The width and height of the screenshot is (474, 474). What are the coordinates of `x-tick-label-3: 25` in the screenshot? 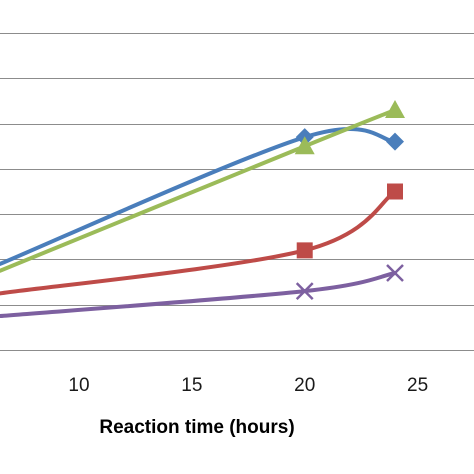 It's located at (417, 385).